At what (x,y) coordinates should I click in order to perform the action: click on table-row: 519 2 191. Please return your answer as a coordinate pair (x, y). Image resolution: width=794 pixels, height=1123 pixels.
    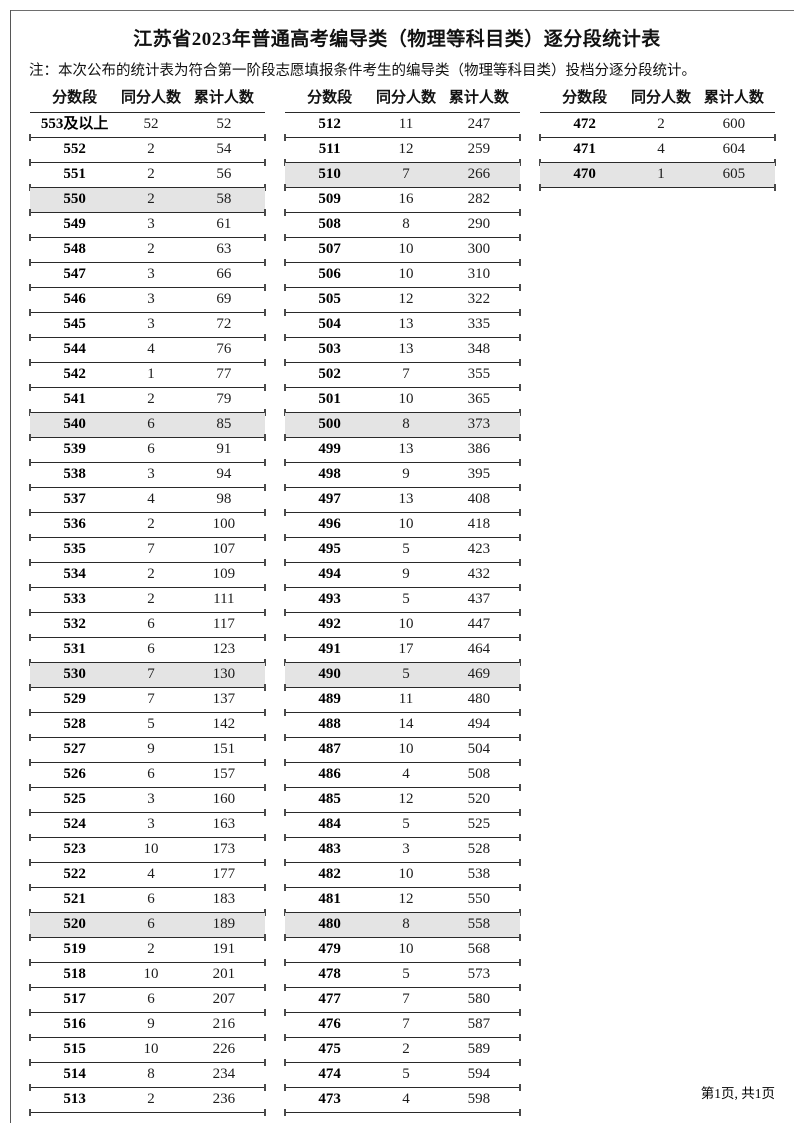
    Looking at the image, I should click on (147, 952).